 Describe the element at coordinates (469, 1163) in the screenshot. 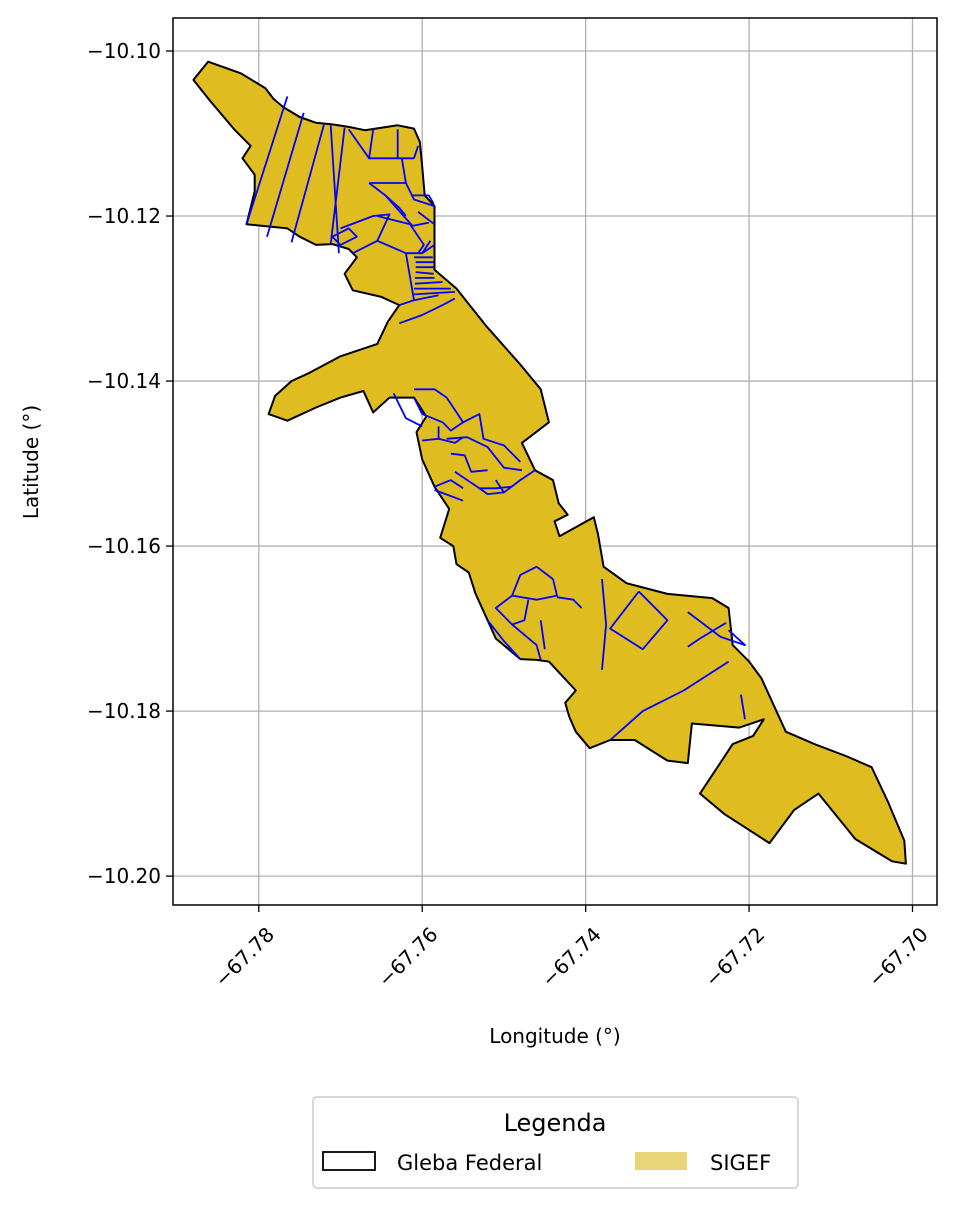

I see `legend-label-gleba: Gleba Federal` at that location.